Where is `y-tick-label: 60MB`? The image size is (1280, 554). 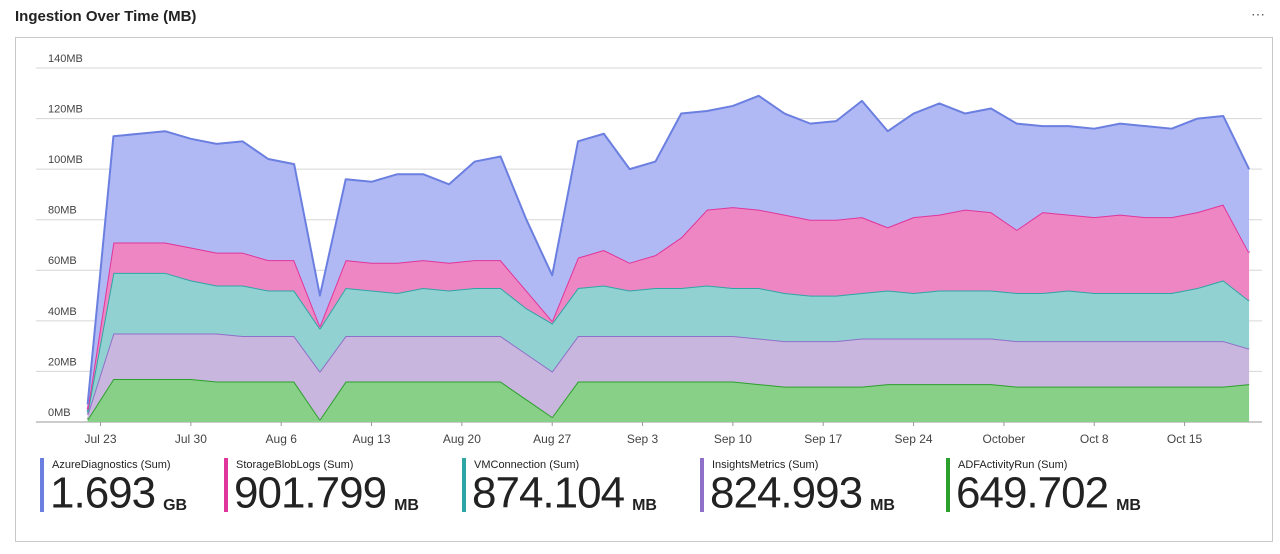
y-tick-label: 60MB is located at coordinates (62, 261).